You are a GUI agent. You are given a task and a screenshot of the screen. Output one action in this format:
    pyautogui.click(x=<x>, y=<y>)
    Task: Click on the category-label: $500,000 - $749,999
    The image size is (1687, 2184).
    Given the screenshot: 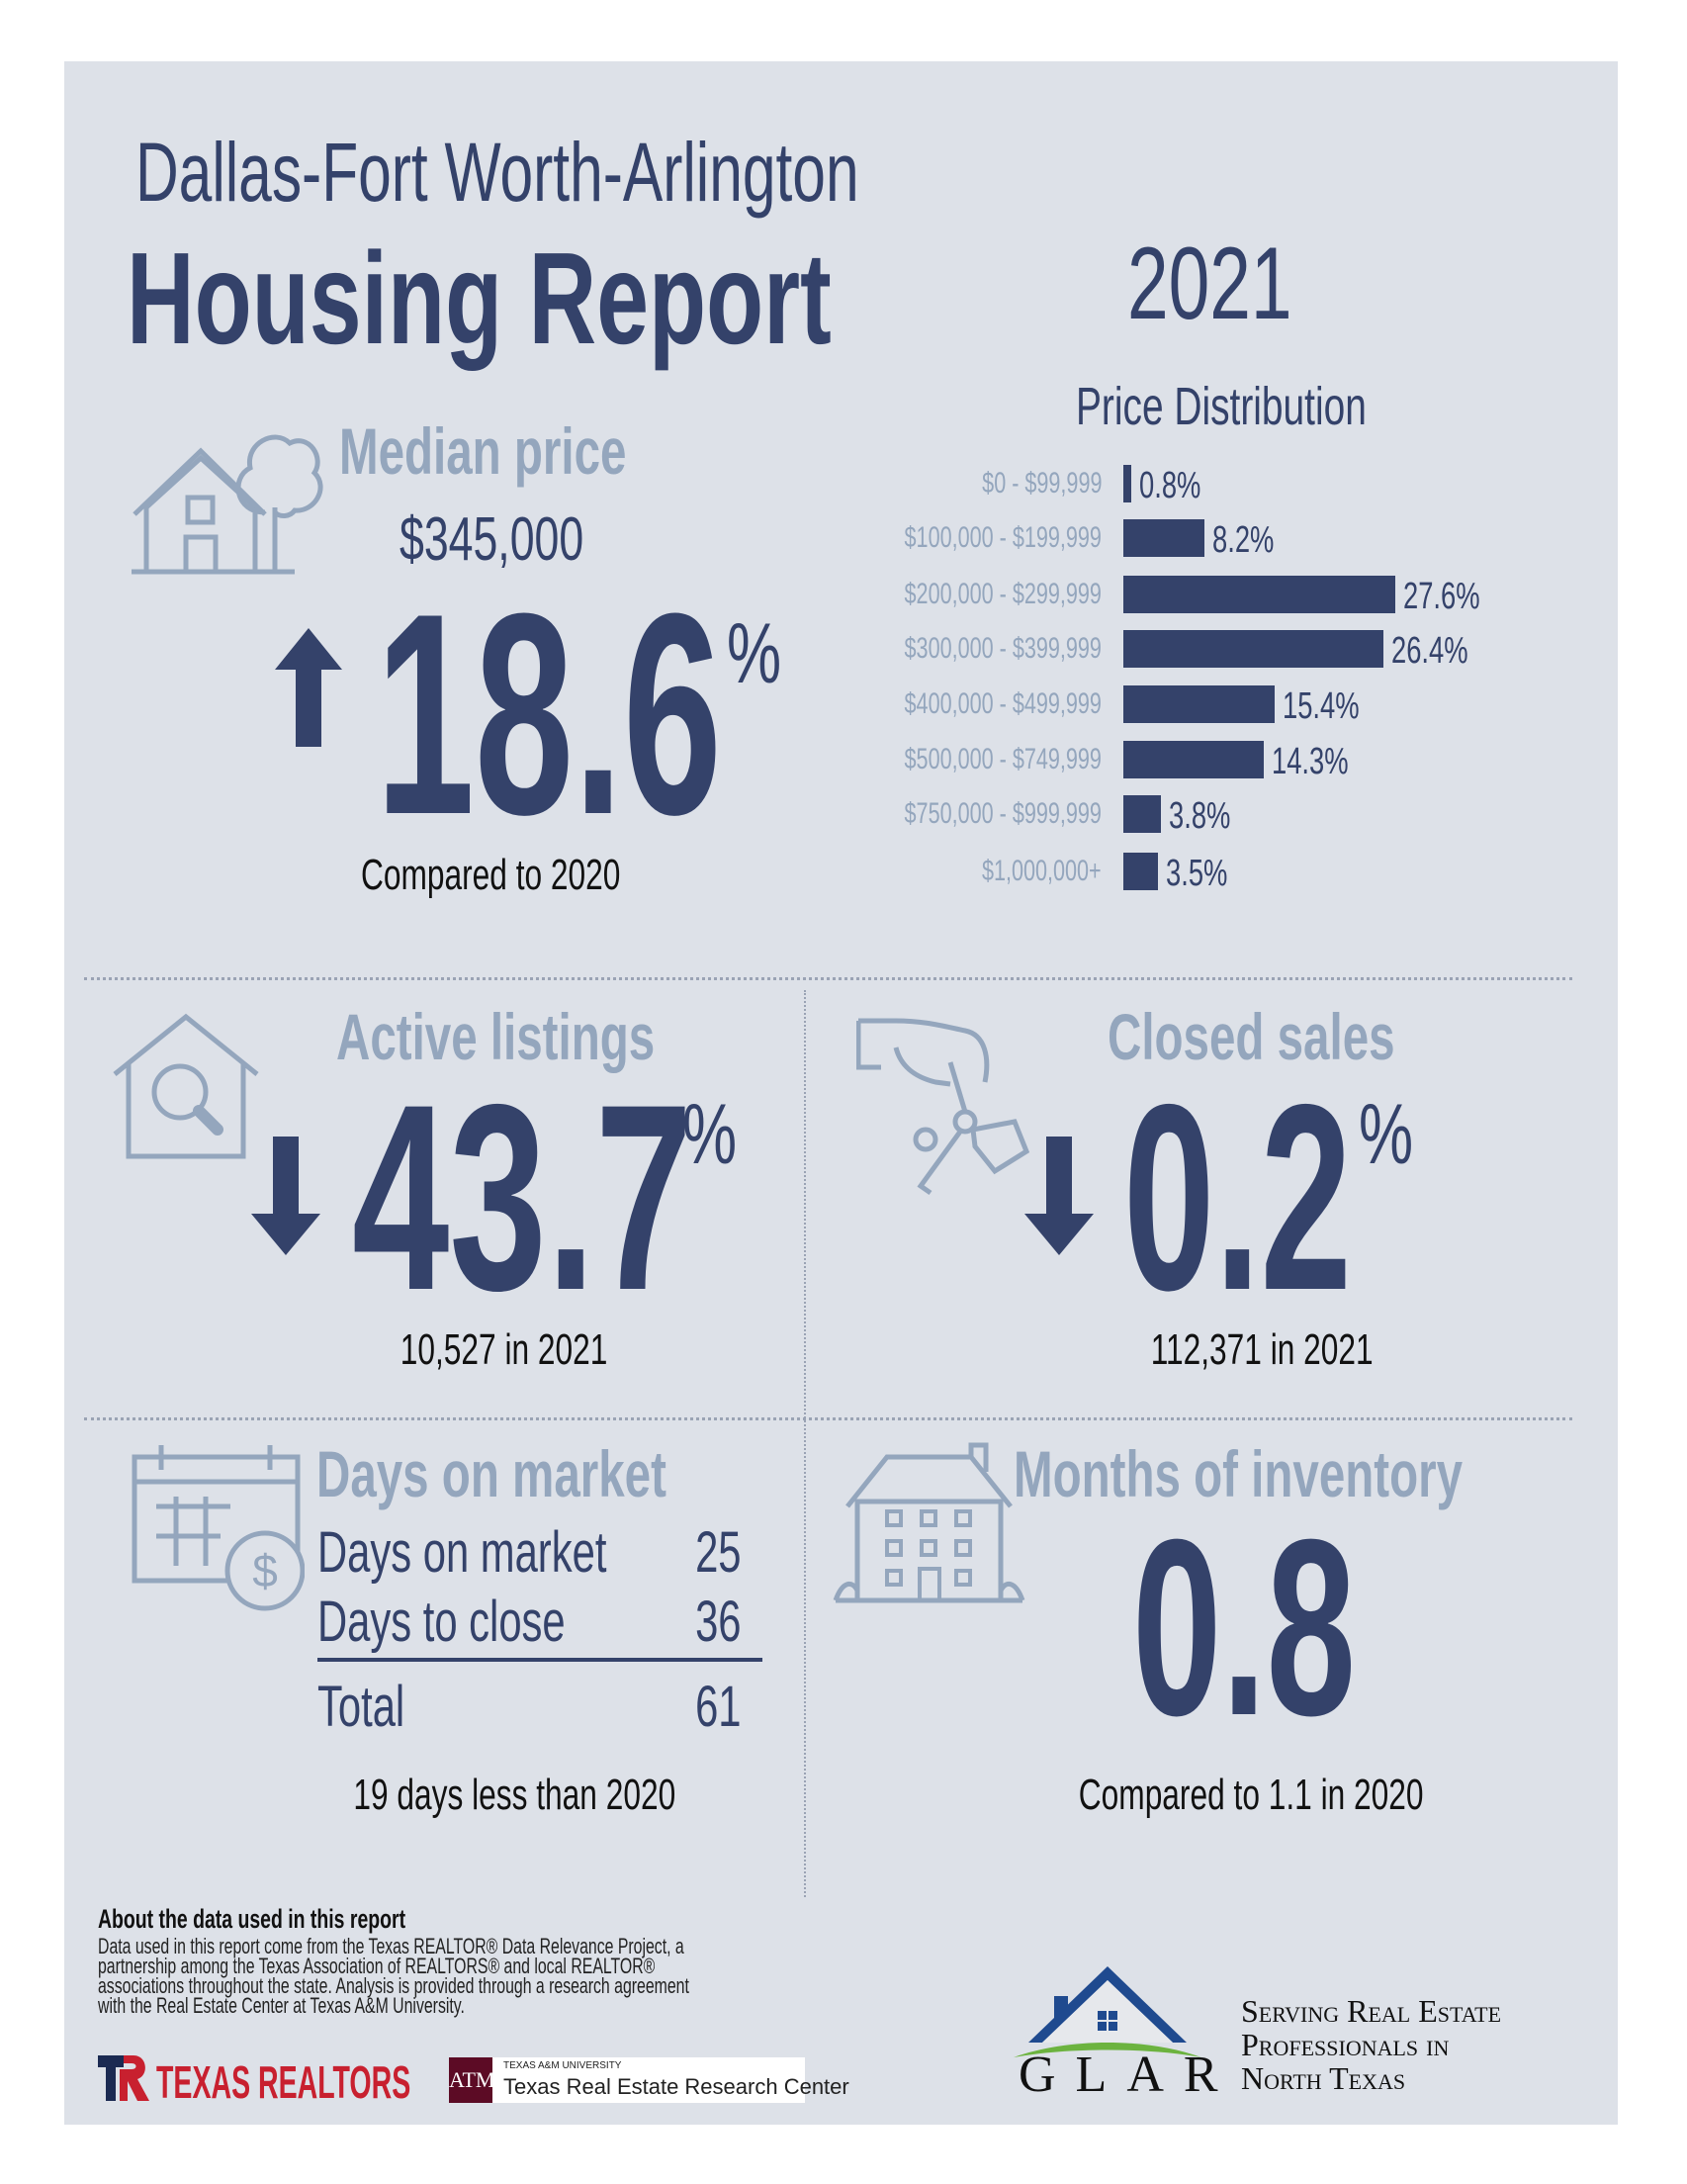 What is the action you would take?
    pyautogui.click(x=1003, y=759)
    